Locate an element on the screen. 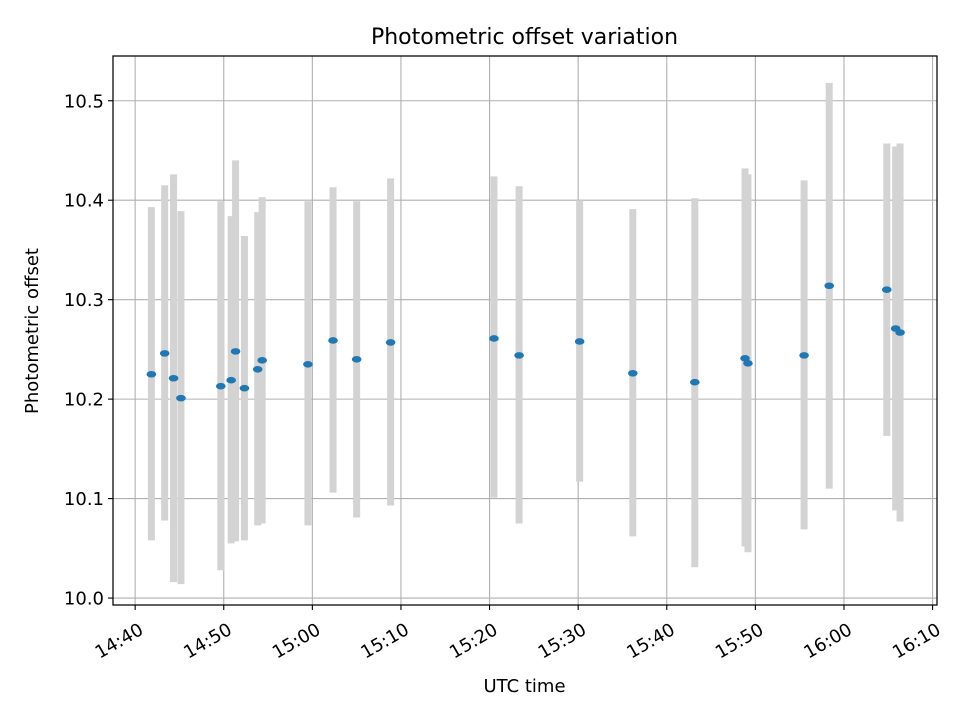  x-tick-label: 15:20 is located at coordinates (473, 641).